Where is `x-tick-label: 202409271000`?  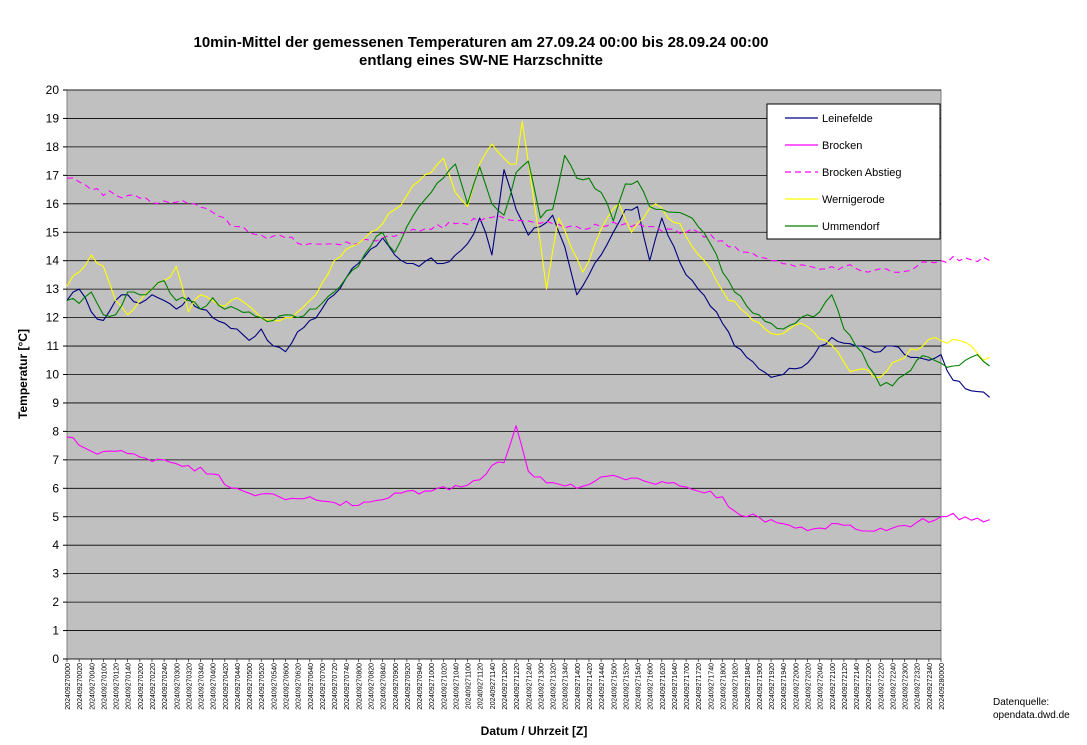
x-tick-label: 202409271000 is located at coordinates (432, 686).